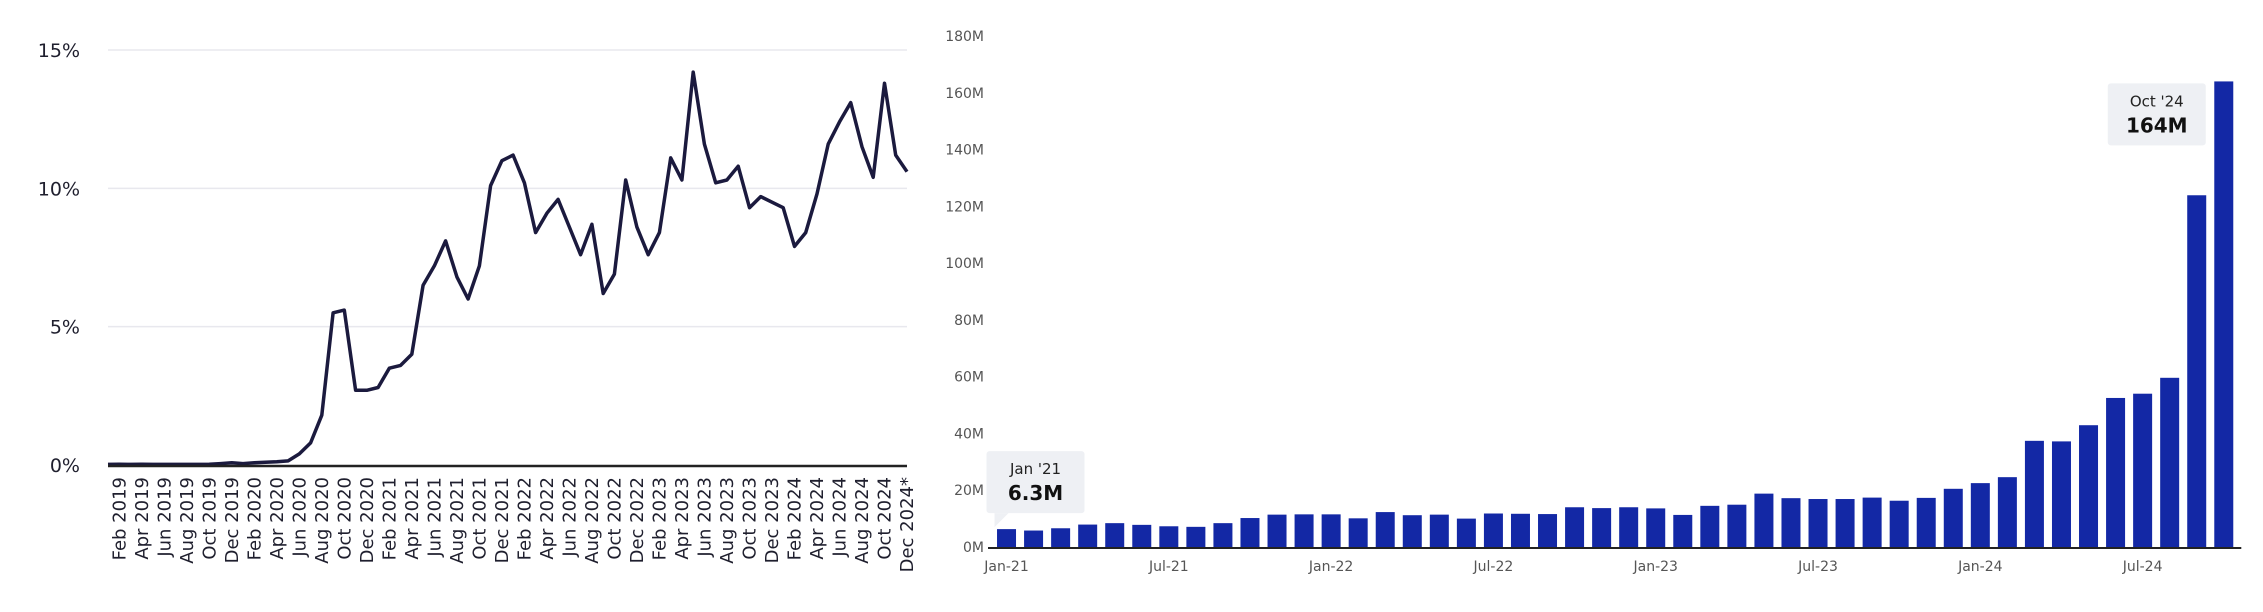  Describe the element at coordinates (434, 517) in the screenshot. I see `x-tick-label: Jun 2021` at that location.